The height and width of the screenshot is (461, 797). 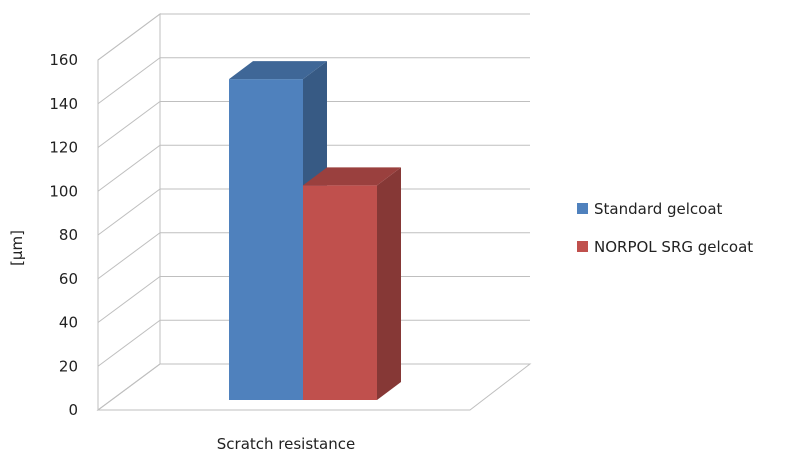 I want to click on y-tick-label: 60, so click(x=68, y=279).